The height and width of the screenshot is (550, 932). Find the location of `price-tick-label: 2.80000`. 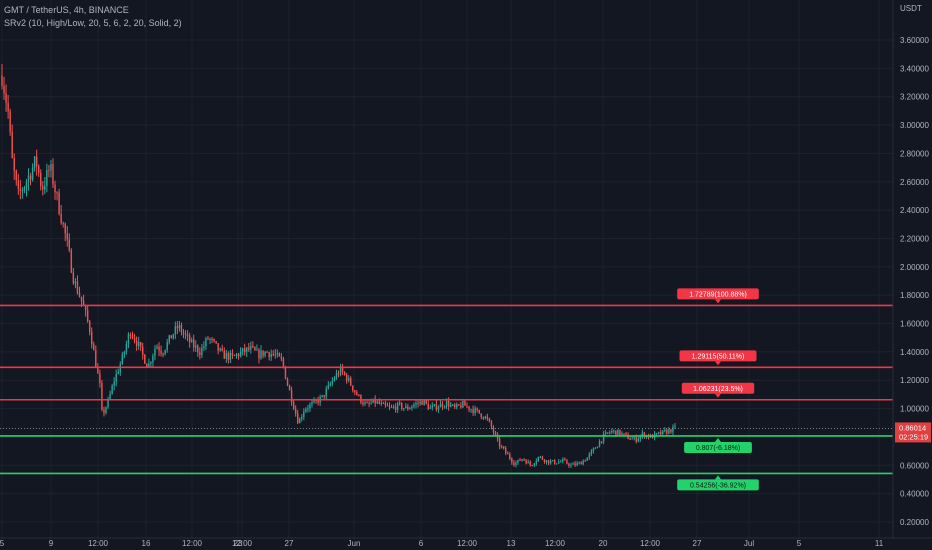

price-tick-label: 2.80000 is located at coordinates (914, 153).